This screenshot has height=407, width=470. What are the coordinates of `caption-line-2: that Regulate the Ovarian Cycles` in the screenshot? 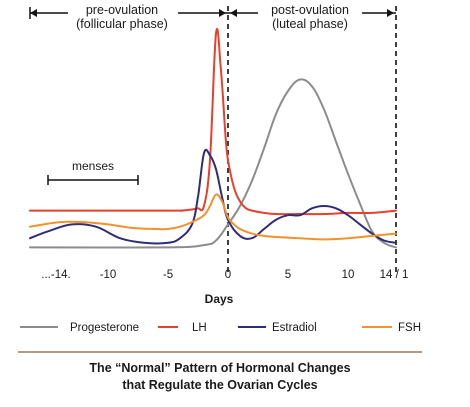 It's located at (220, 385).